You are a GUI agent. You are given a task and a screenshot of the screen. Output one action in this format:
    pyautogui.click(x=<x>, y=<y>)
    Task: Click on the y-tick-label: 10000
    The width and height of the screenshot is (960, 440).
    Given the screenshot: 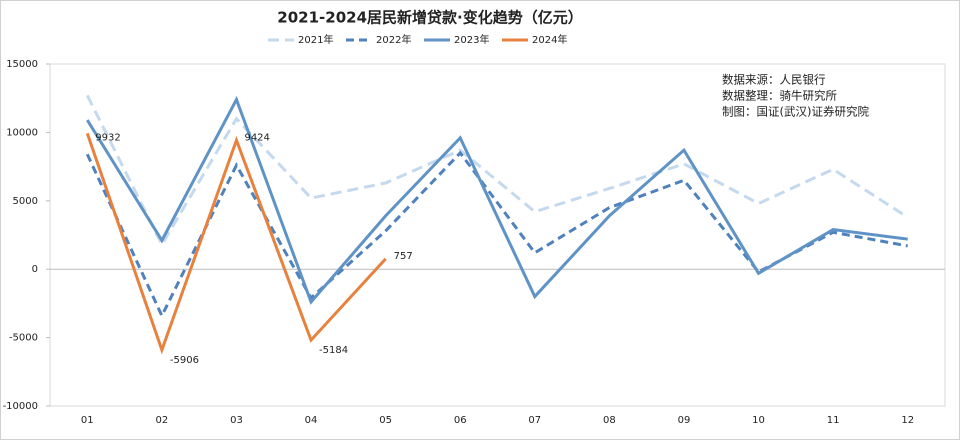 What is the action you would take?
    pyautogui.click(x=22, y=132)
    